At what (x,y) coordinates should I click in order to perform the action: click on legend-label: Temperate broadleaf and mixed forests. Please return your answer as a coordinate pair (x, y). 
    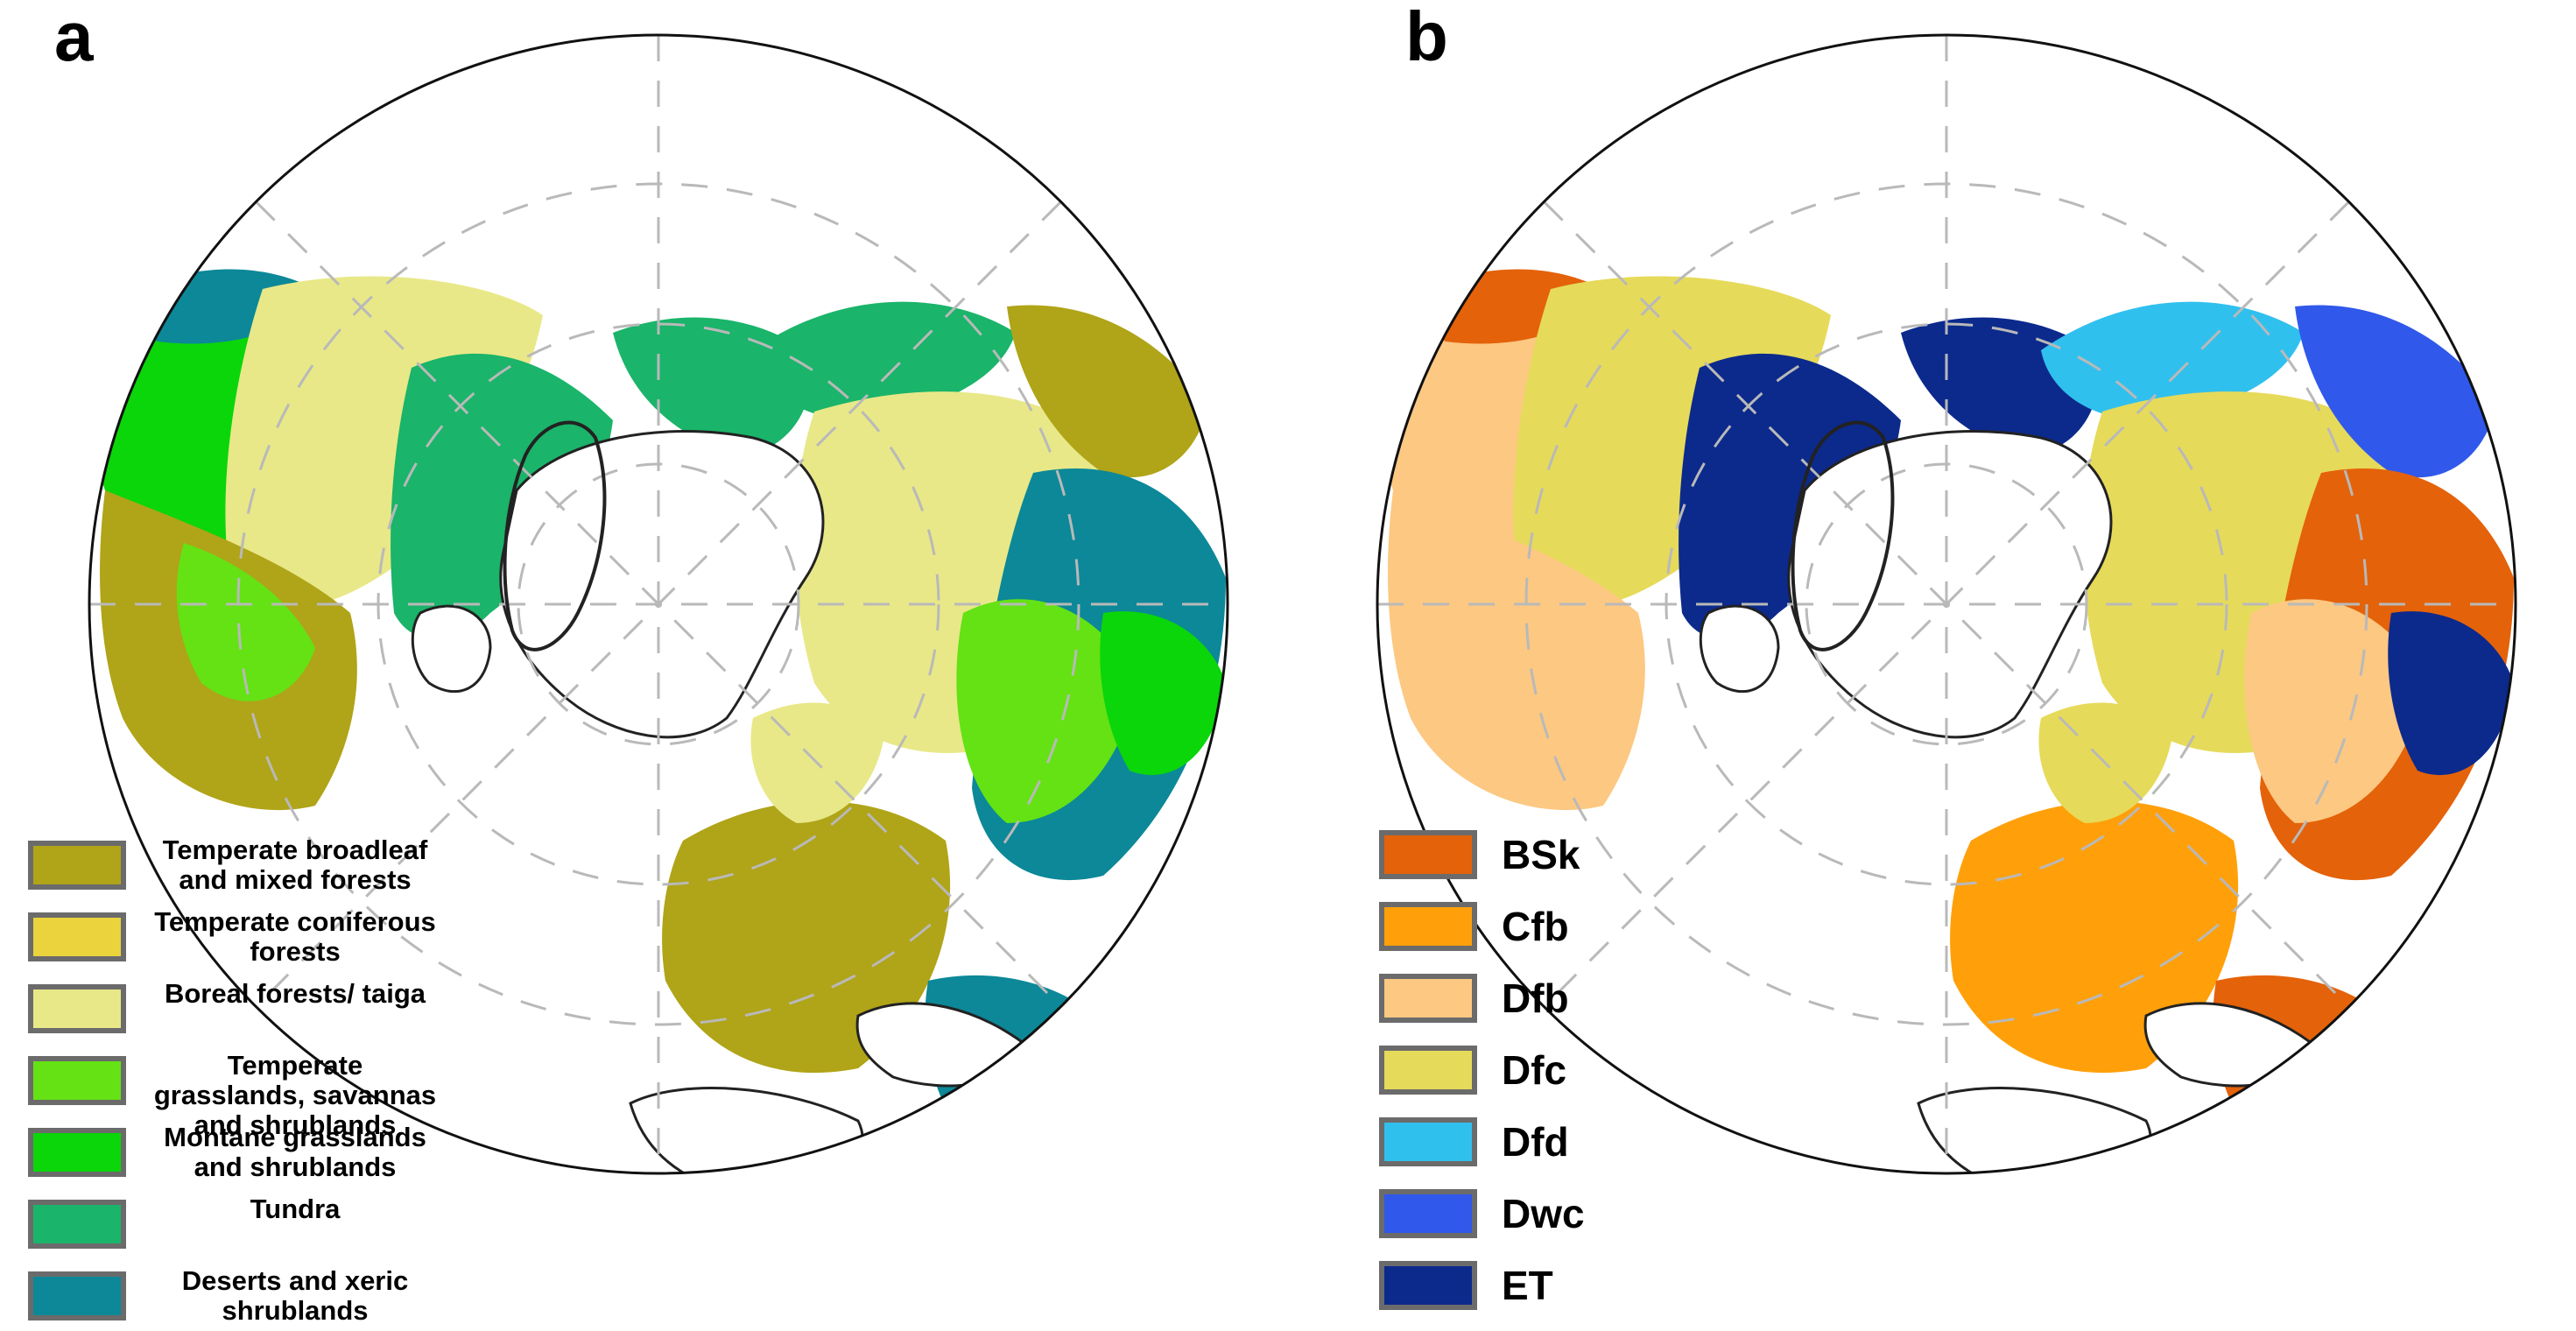
    Looking at the image, I should click on (295, 865).